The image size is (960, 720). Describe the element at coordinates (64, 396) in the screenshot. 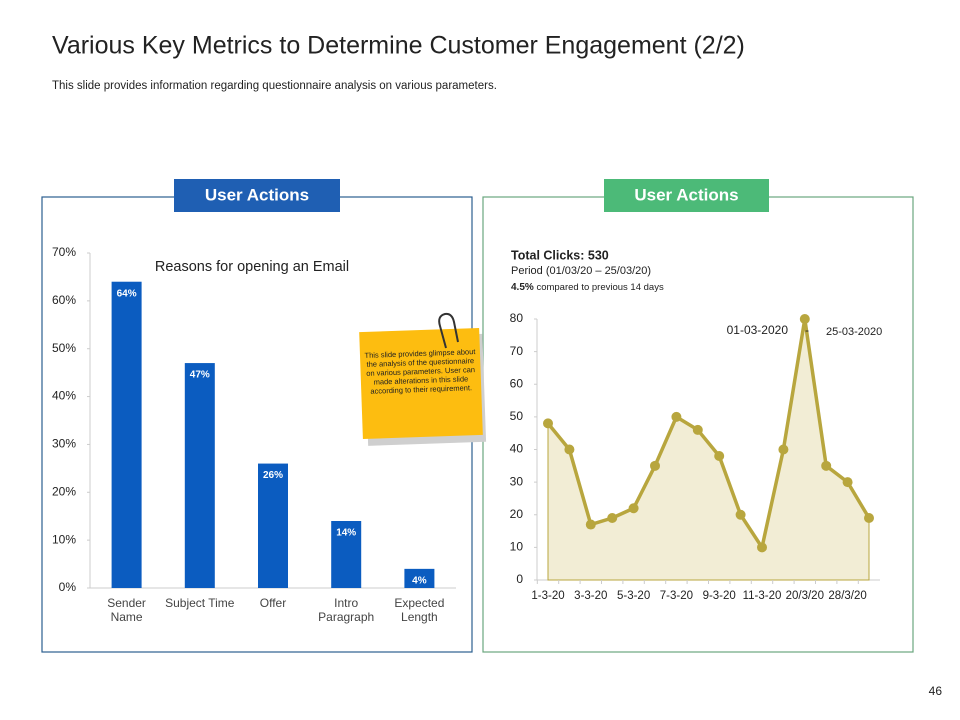

I see `y-tick-label: 40%` at that location.